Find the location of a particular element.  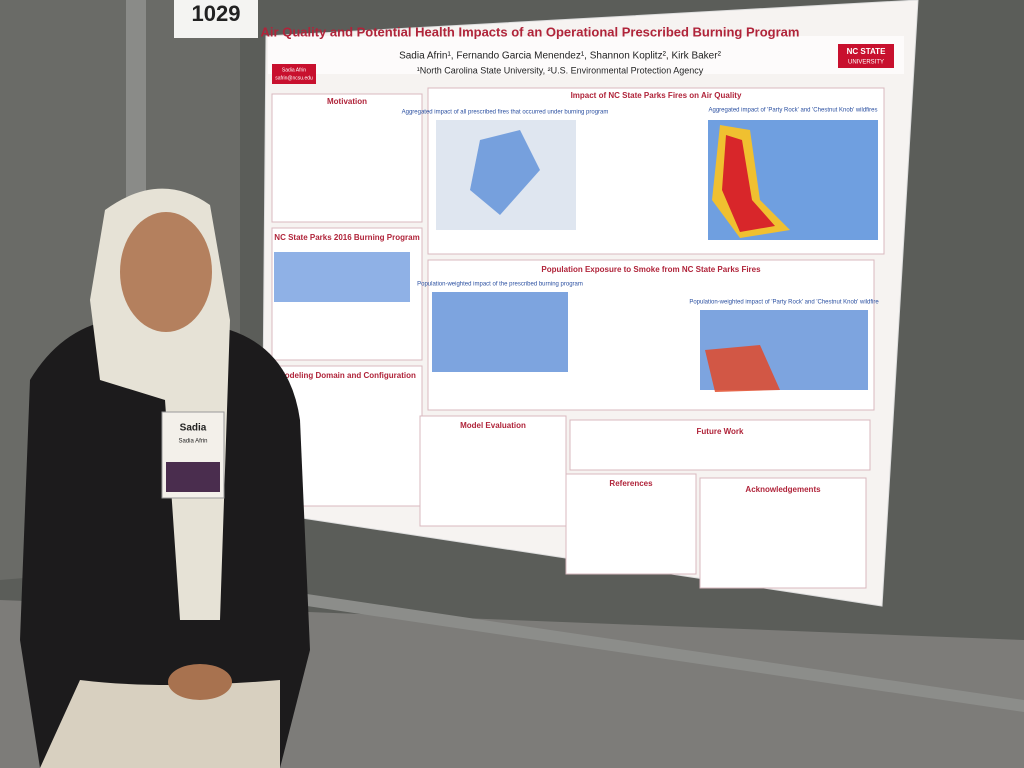

skirt is located at coordinates (160, 724).